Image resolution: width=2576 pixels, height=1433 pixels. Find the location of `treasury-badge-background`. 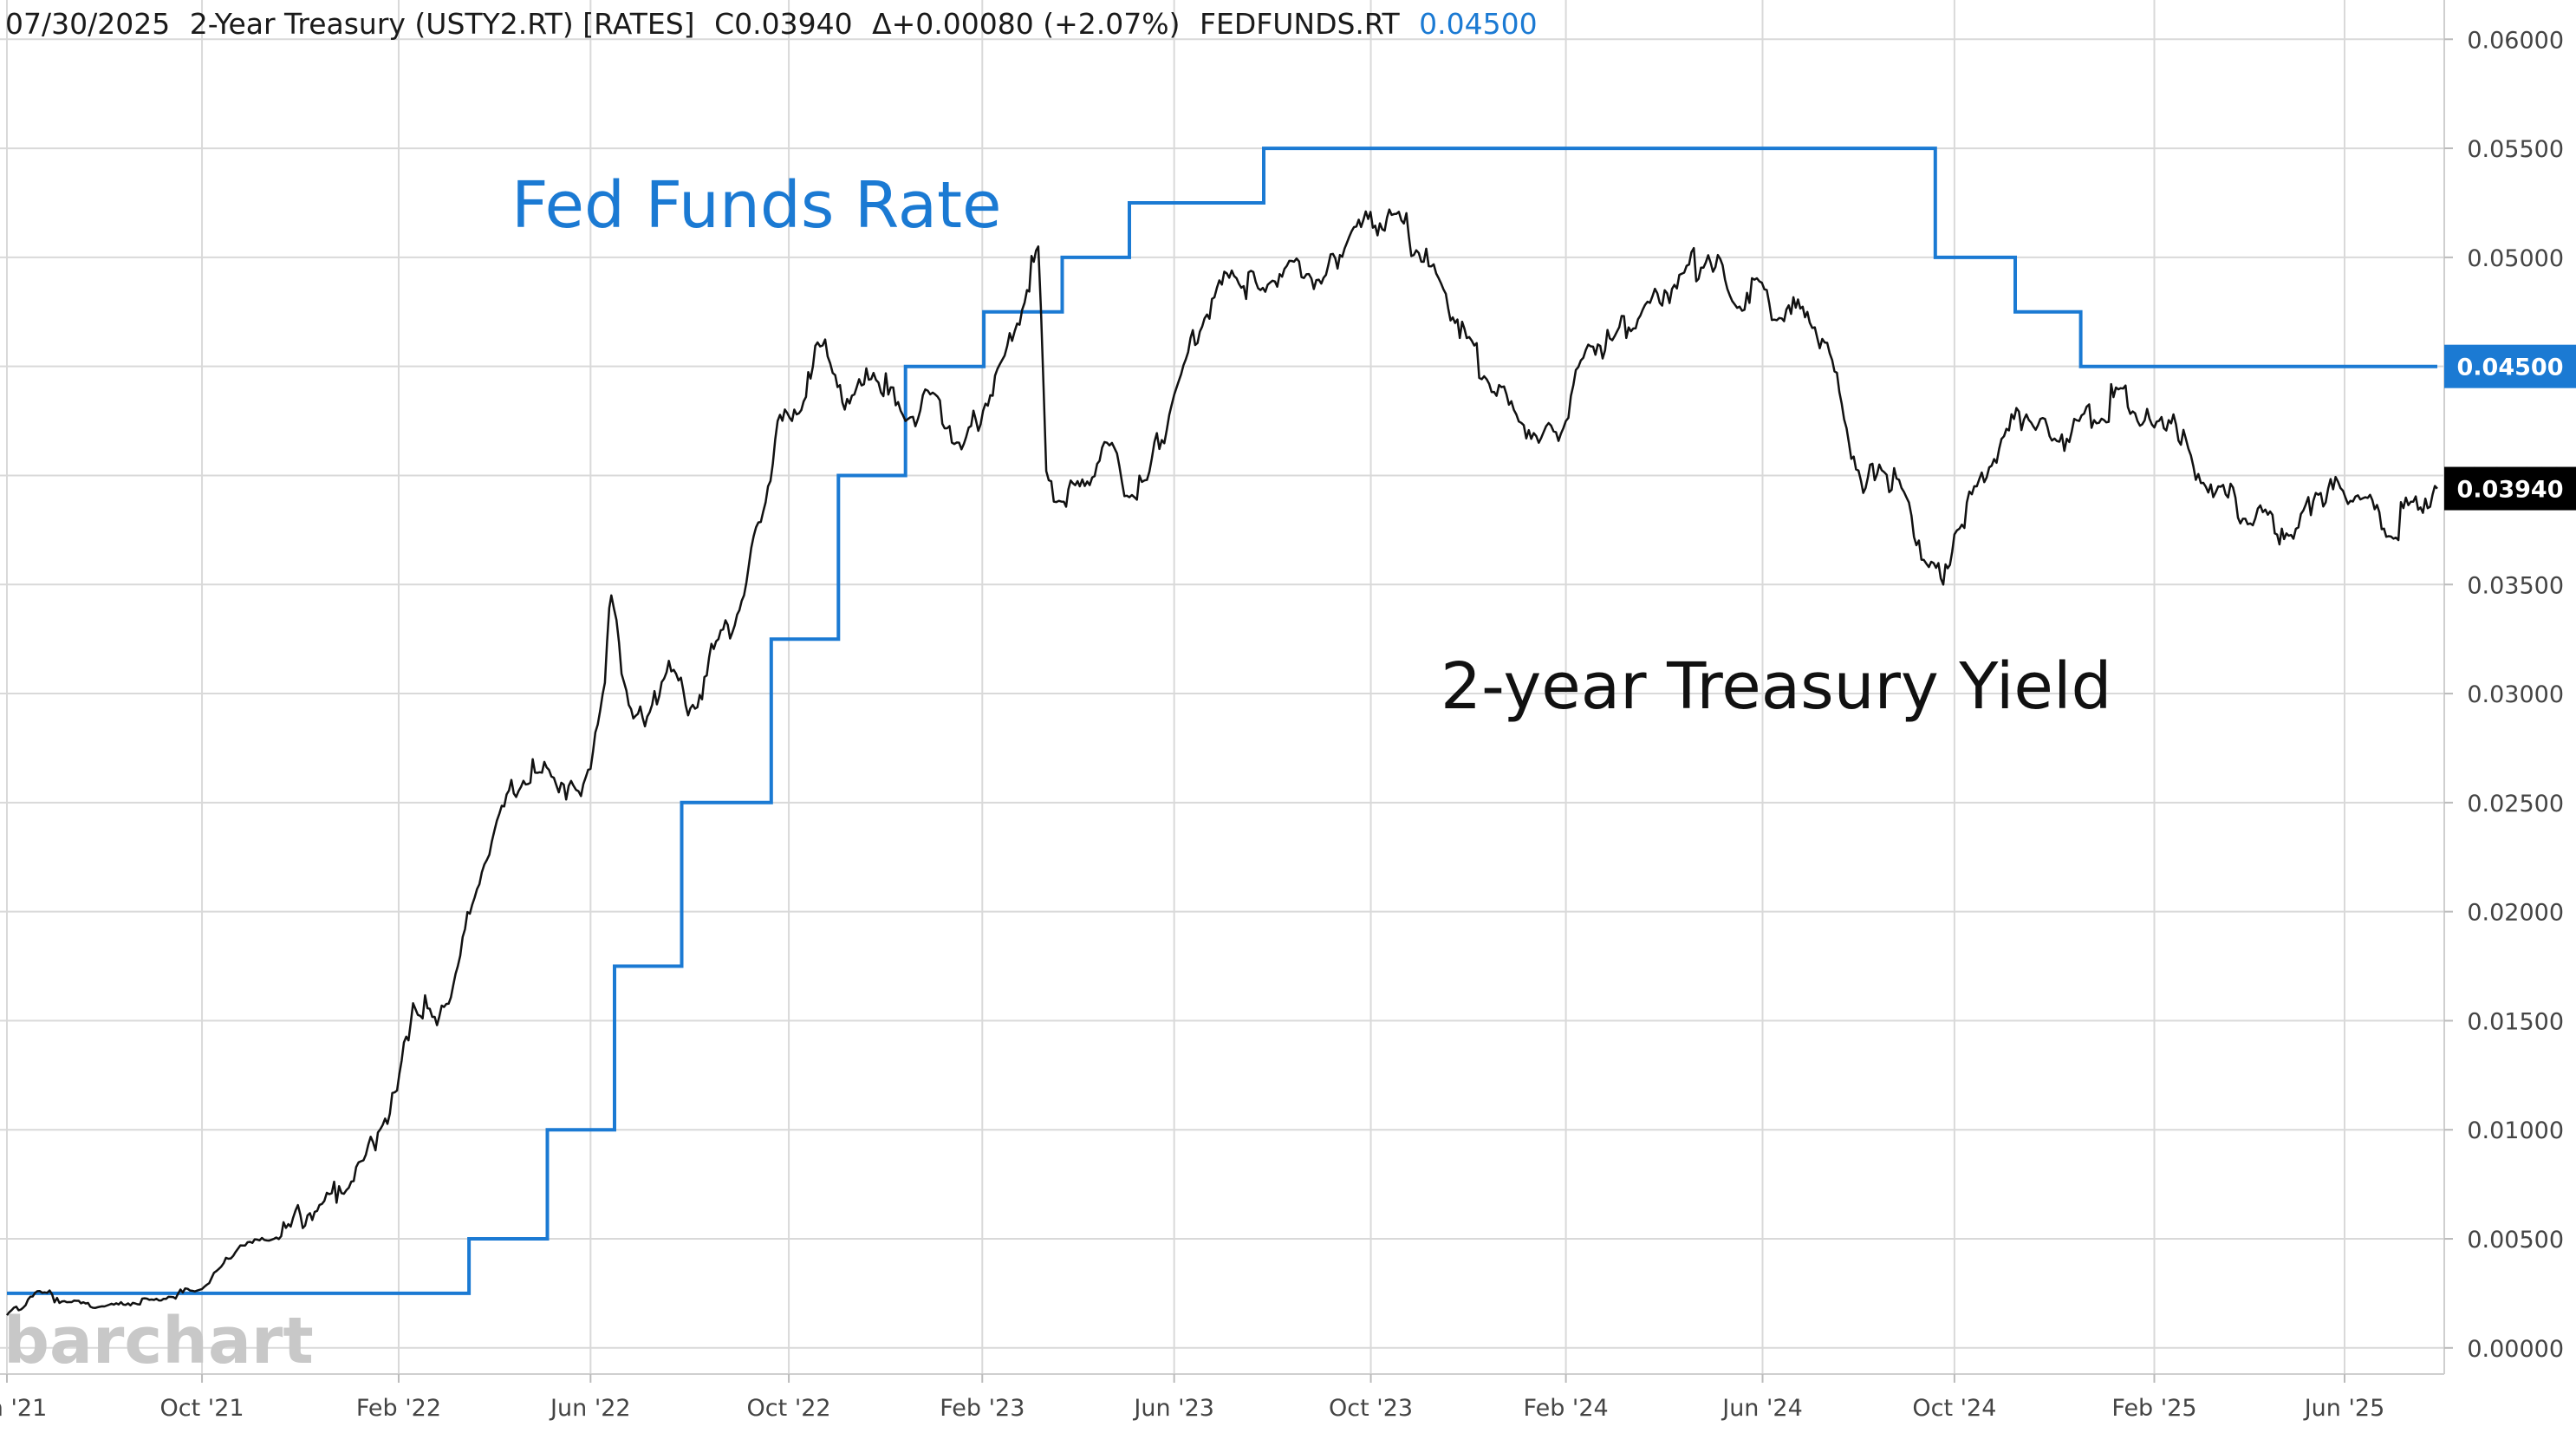

treasury-badge-background is located at coordinates (2510, 488).